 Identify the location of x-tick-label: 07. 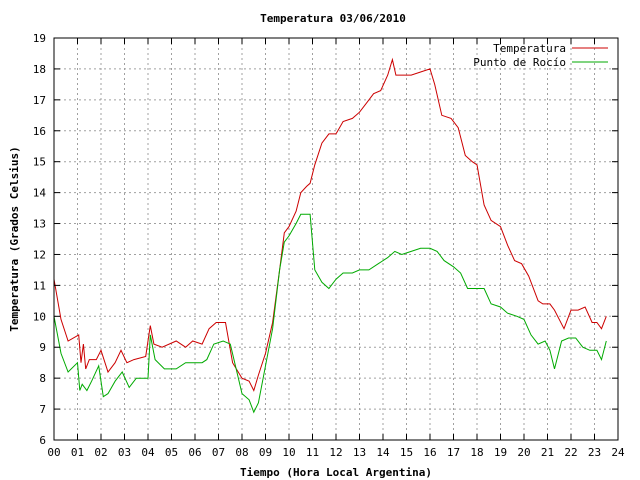
(218, 452).